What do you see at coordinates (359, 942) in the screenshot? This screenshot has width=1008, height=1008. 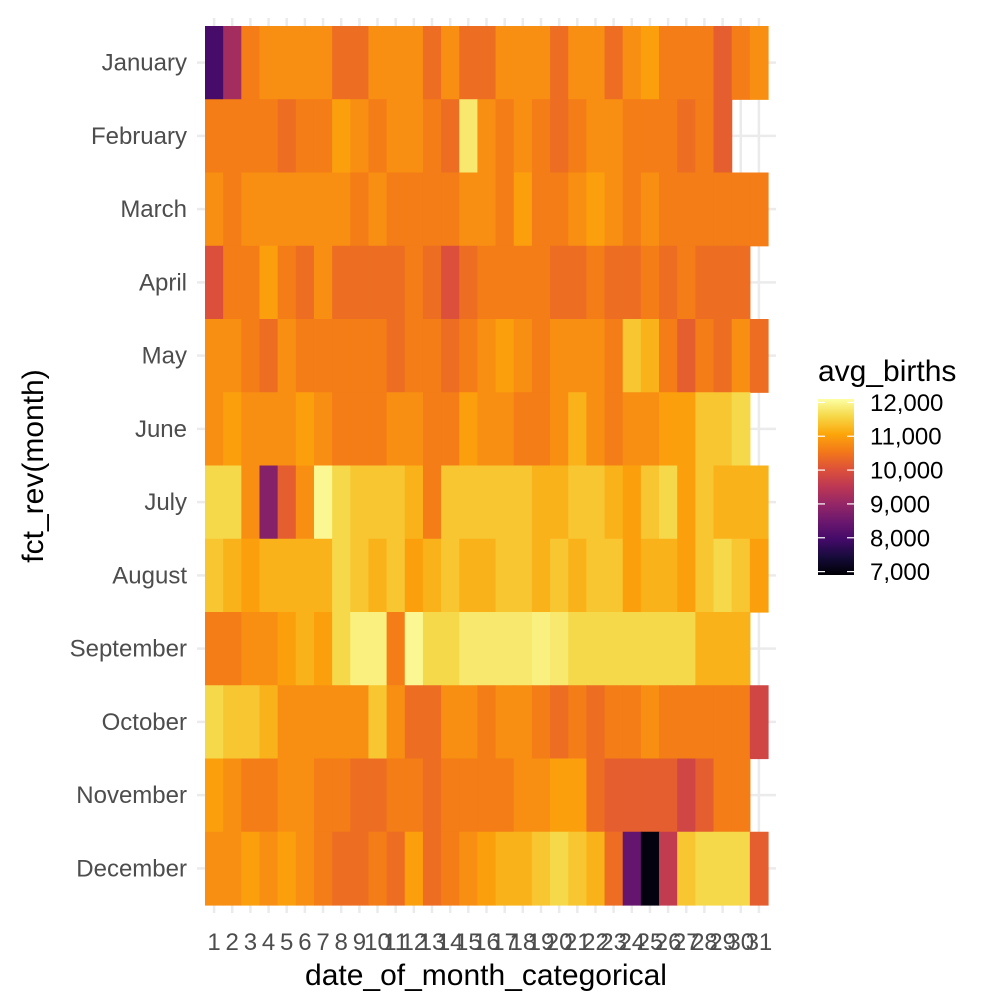 I see `x-tick-label: 9` at bounding box center [359, 942].